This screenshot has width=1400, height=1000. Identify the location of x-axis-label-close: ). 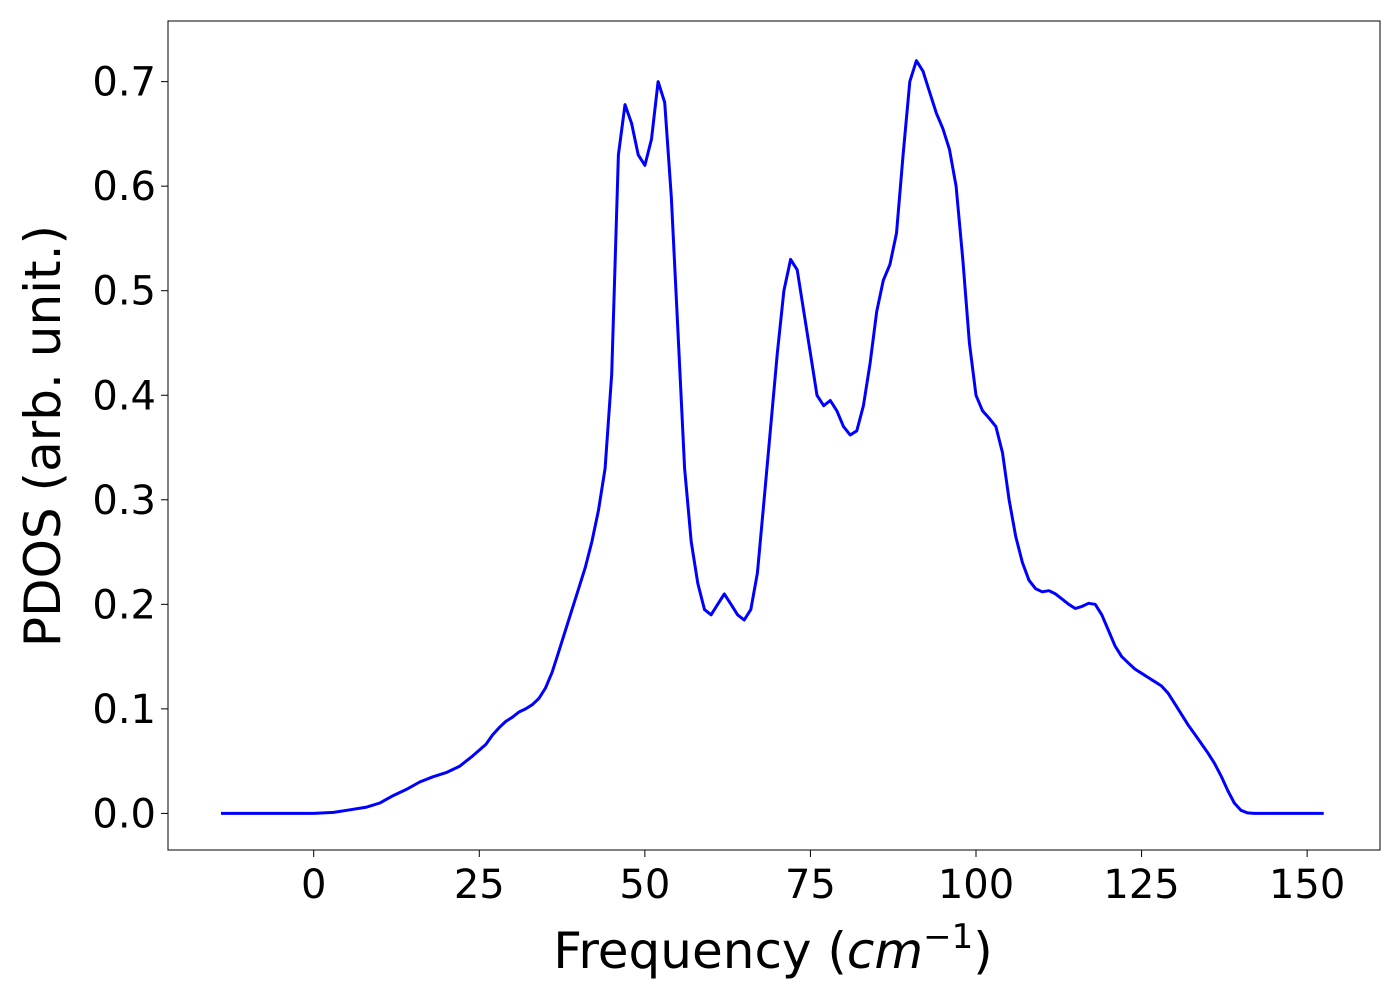
(983, 951).